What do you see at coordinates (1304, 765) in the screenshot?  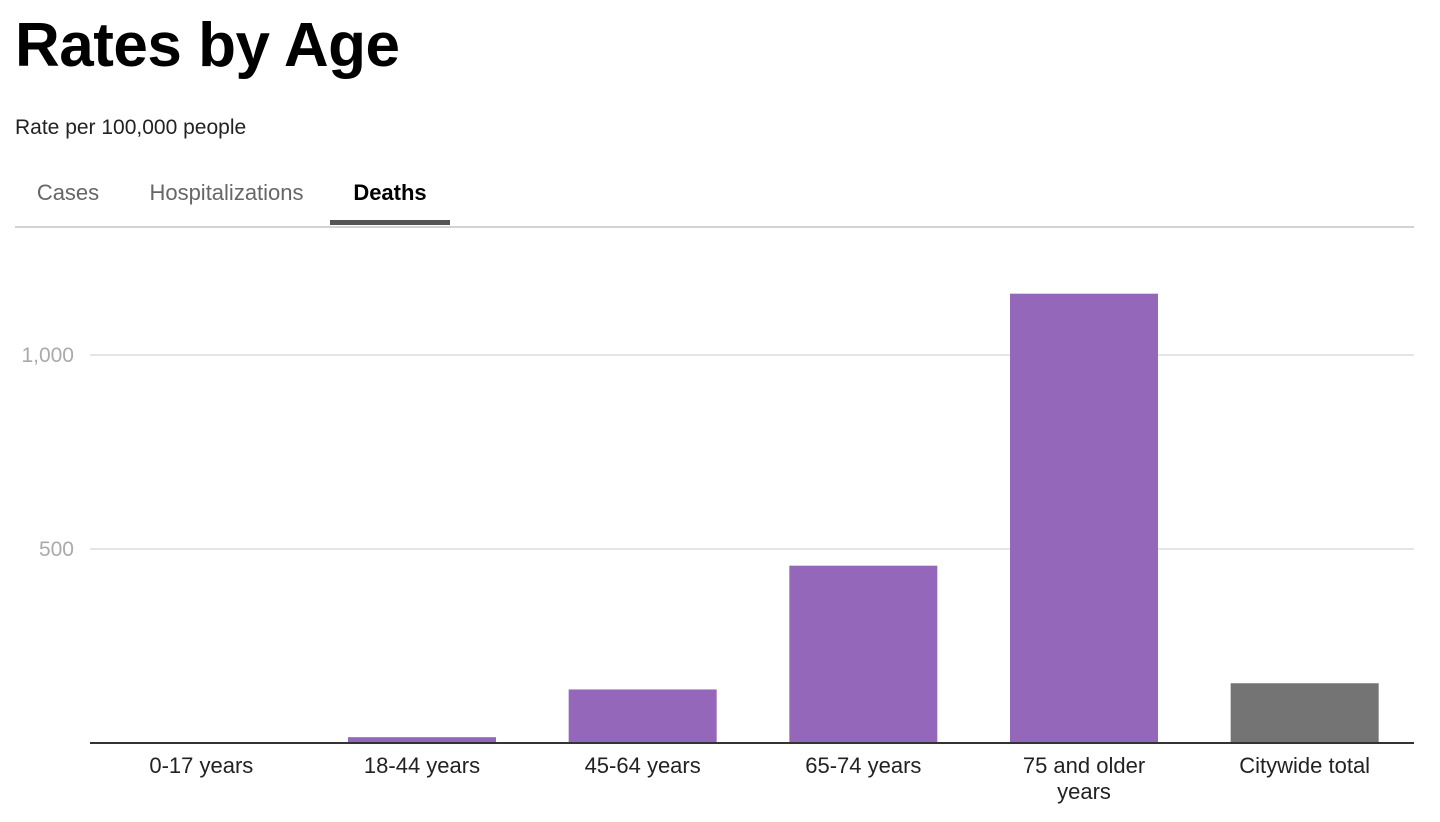 I see `x-tick-label: Citywide total` at bounding box center [1304, 765].